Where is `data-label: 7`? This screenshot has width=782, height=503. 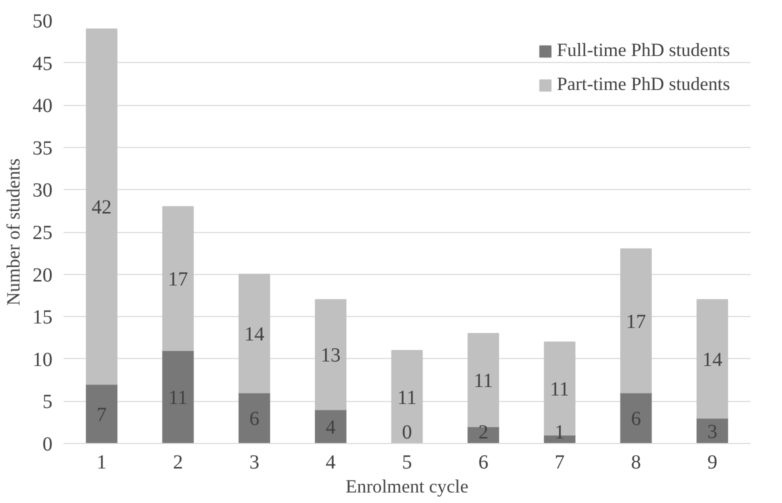 data-label: 7 is located at coordinates (101, 415).